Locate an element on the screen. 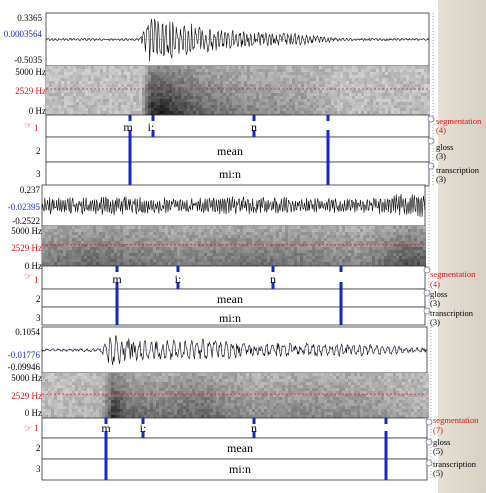 This screenshot has width=486, height=493. waveform-min-label: -0.5035 is located at coordinates (28, 60).